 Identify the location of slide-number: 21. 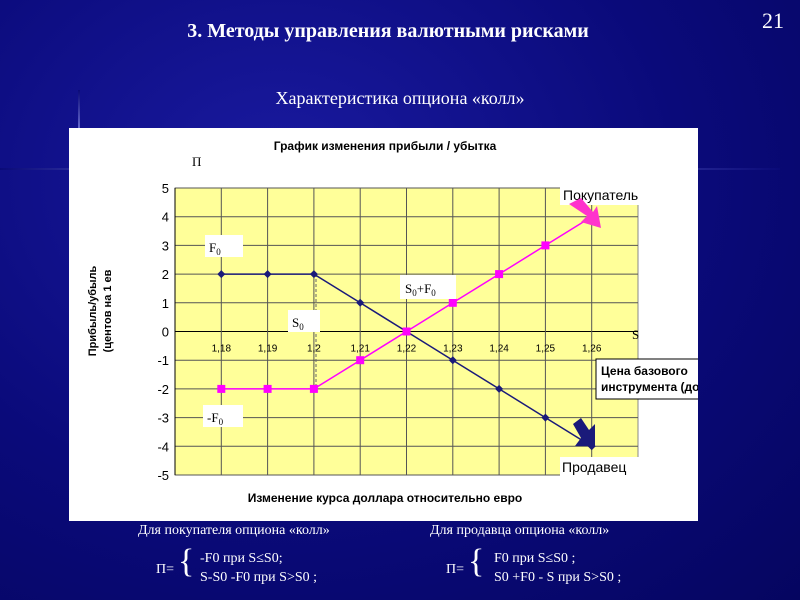
(773, 20).